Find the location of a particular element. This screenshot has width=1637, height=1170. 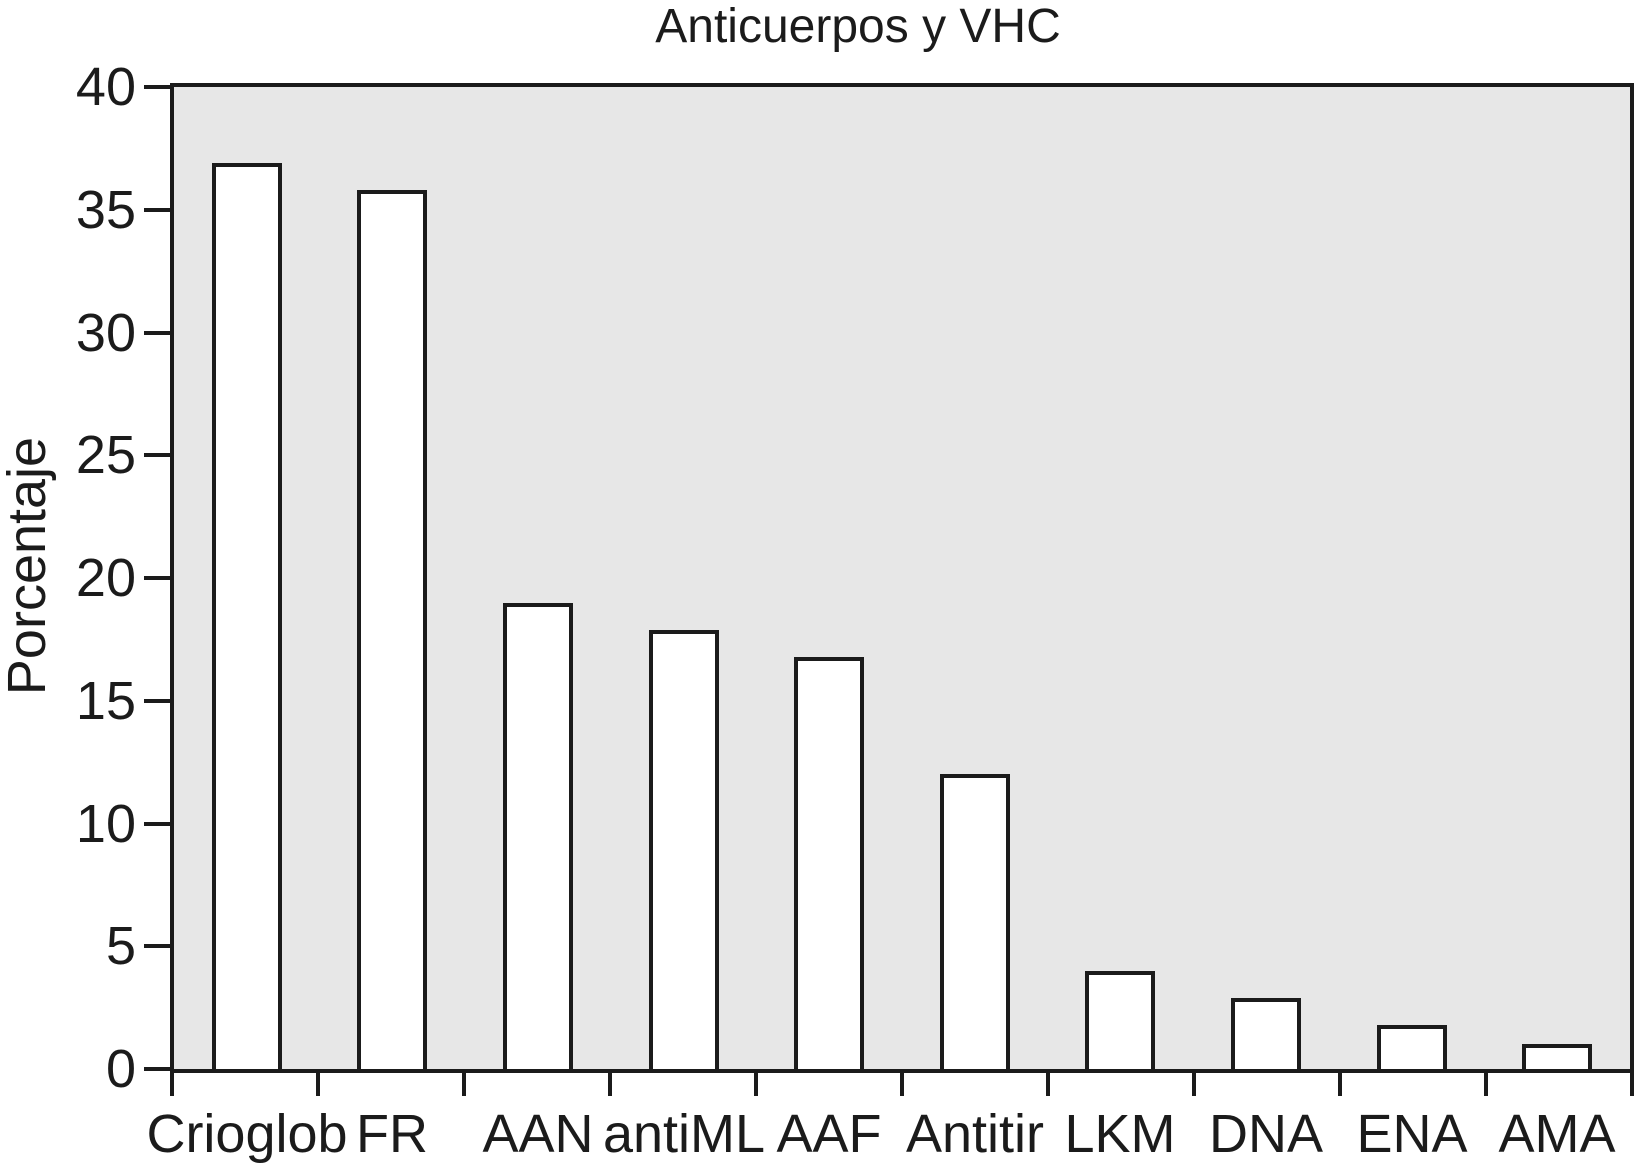

y-tick-label: 20 is located at coordinates (105, 578).